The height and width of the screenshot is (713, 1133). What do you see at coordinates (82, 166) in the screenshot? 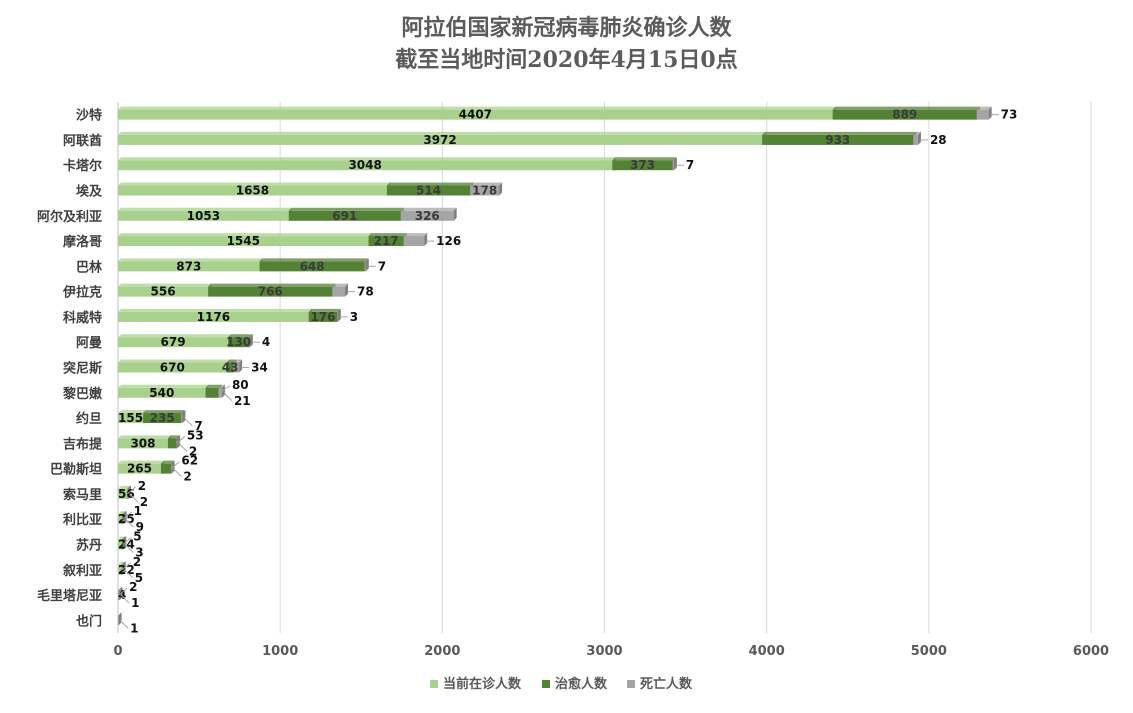
I see `category-label: 卡塔尔` at bounding box center [82, 166].